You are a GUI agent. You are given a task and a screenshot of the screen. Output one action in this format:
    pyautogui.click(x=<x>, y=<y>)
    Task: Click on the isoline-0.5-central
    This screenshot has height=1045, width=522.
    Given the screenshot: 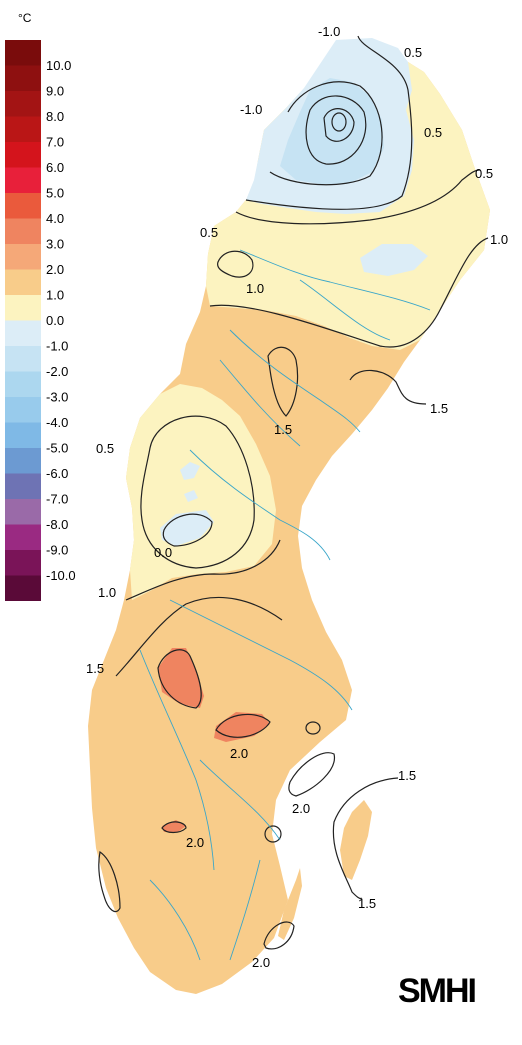 What is the action you would take?
    pyautogui.click(x=197, y=492)
    